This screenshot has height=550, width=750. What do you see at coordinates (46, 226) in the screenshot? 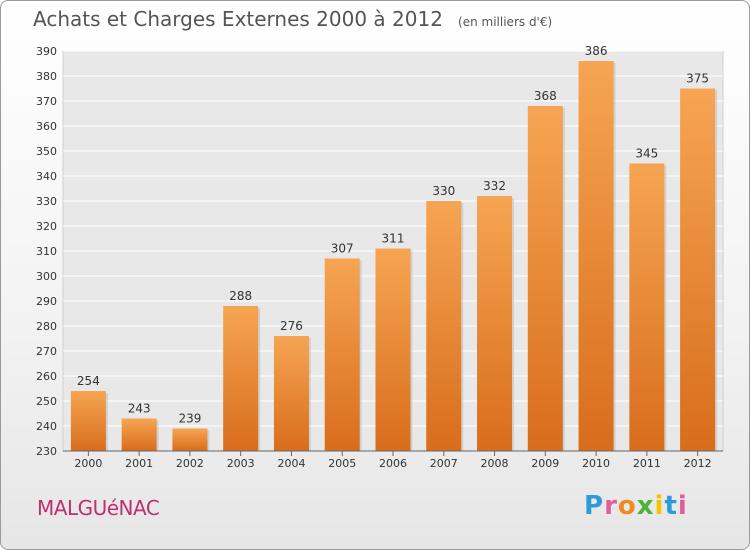
I see `y-tick-label: 320` at bounding box center [46, 226].